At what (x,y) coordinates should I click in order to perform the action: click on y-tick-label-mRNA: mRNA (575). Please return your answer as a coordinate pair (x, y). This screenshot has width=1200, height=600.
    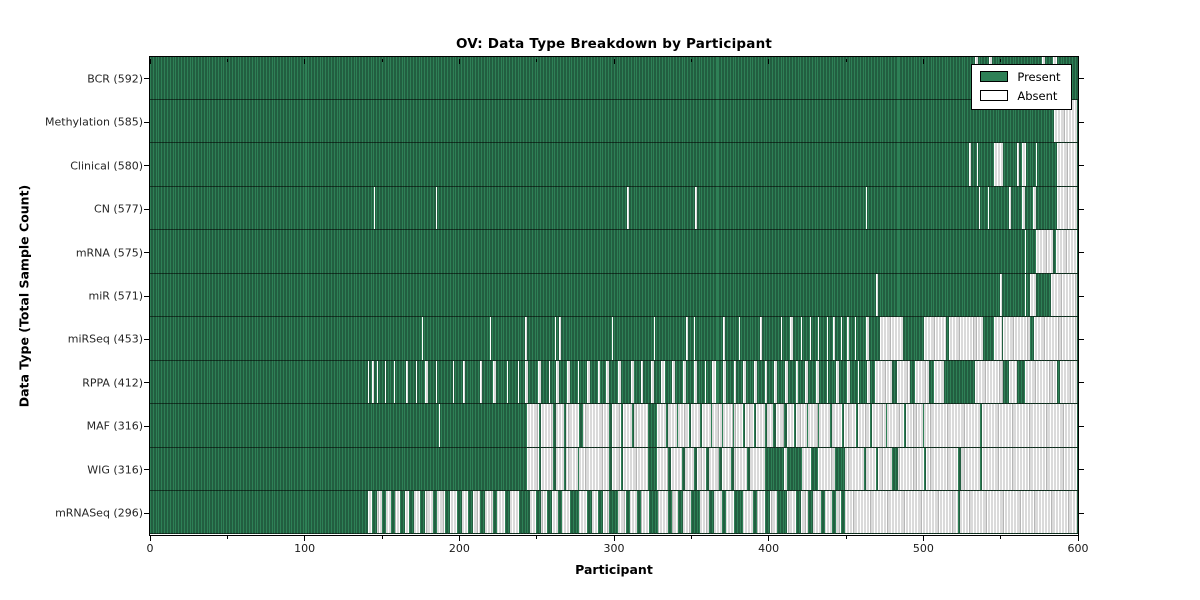
    Looking at the image, I should click on (109, 253).